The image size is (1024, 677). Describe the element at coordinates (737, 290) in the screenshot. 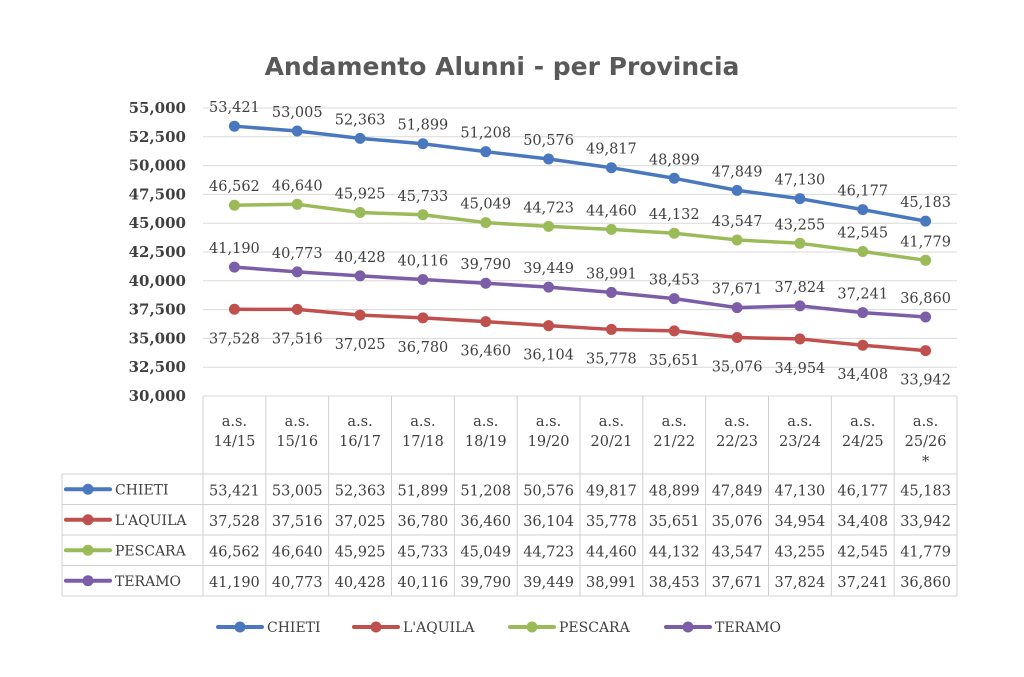

I see `data-label: 37,671` at that location.